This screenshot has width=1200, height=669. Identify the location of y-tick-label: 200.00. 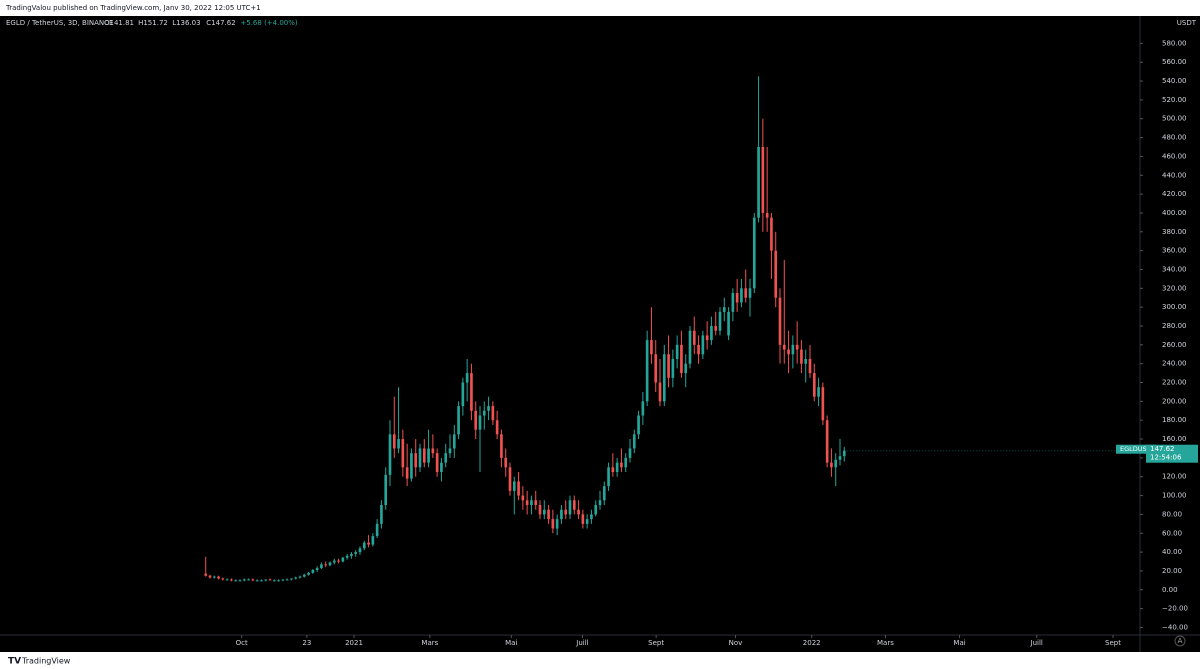
(1174, 401).